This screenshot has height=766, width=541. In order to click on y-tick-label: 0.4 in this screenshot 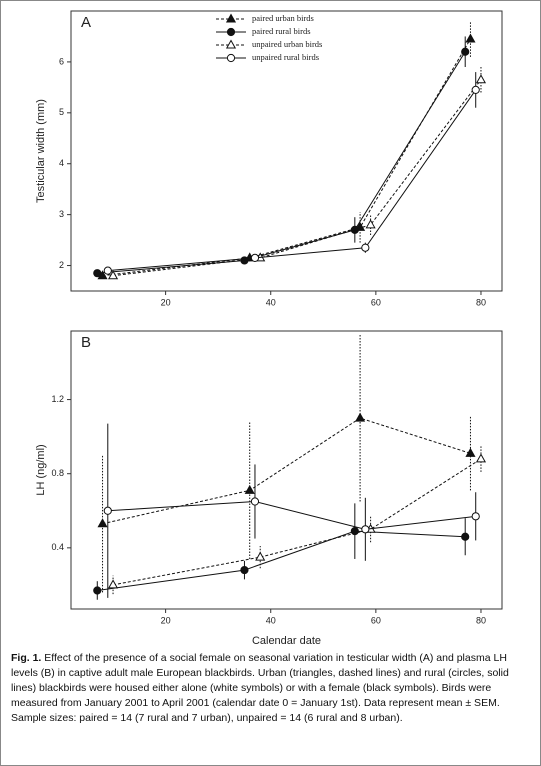, I will do `click(57, 547)`.